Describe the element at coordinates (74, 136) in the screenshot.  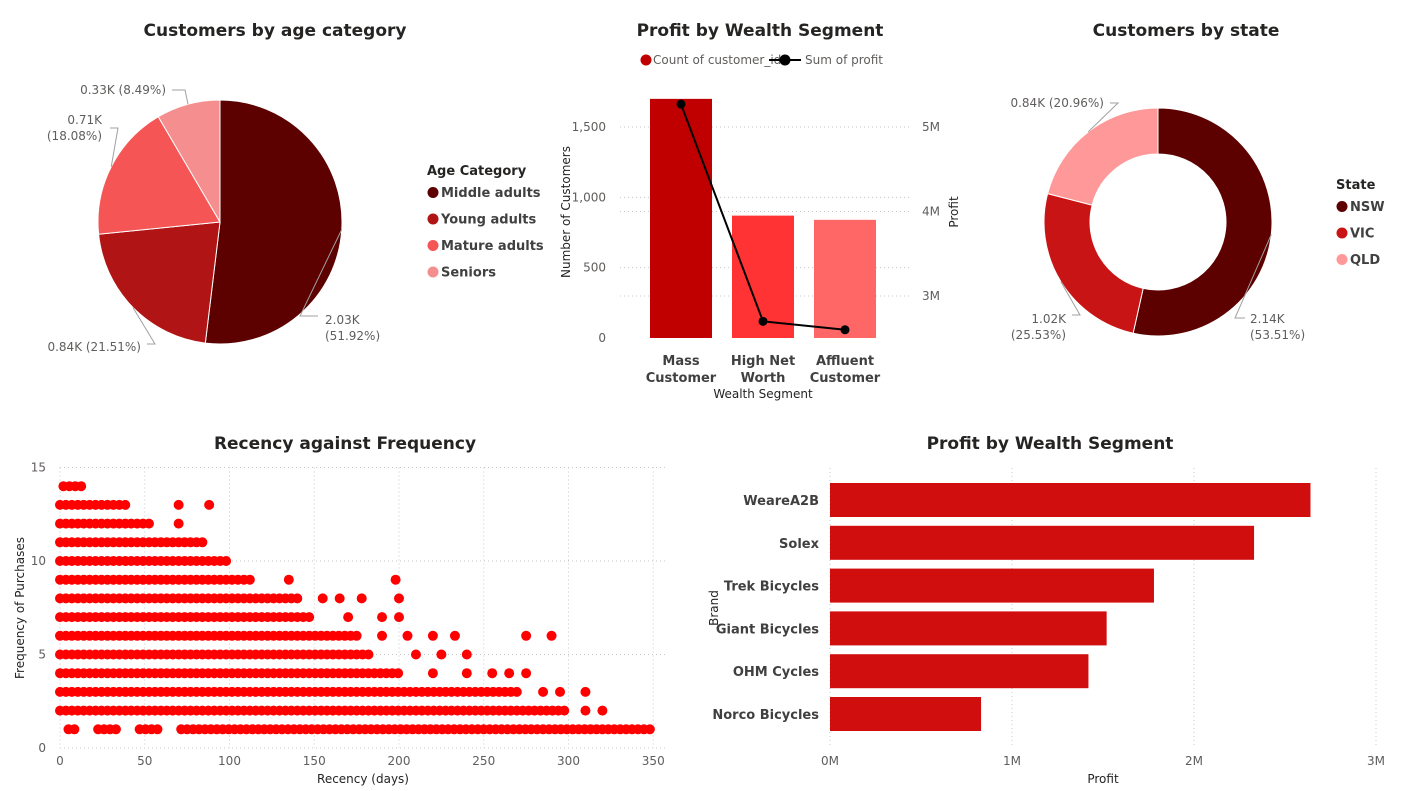
I see `data-label-pct: (18.08%)` at that location.